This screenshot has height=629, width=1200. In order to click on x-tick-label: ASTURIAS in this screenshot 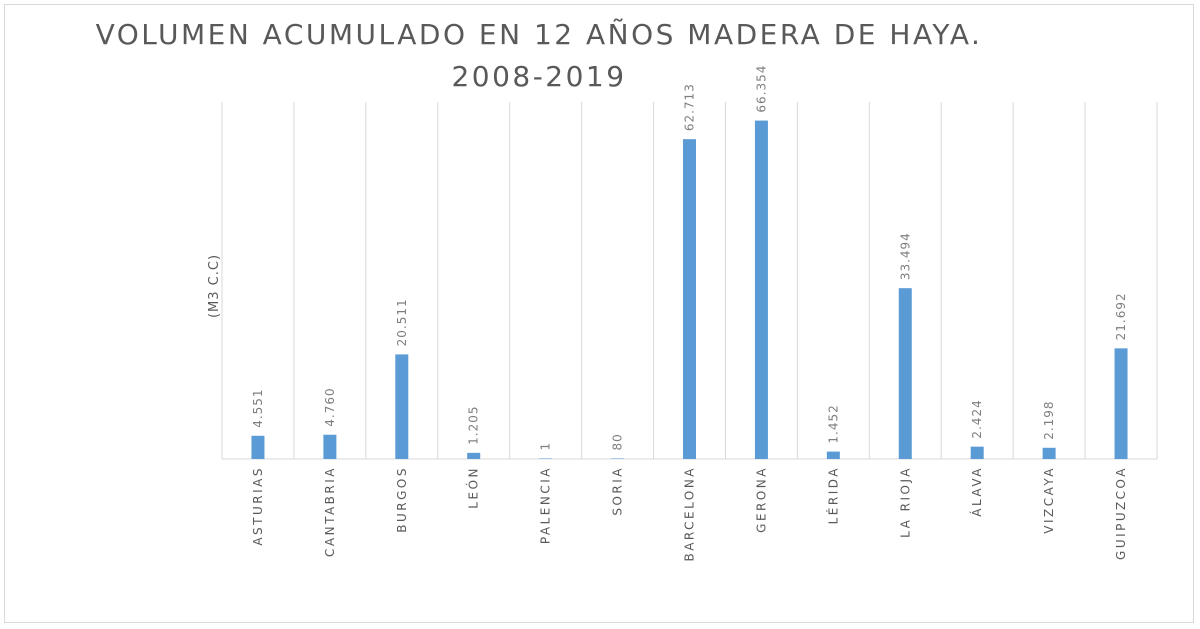, I will do `click(258, 506)`.